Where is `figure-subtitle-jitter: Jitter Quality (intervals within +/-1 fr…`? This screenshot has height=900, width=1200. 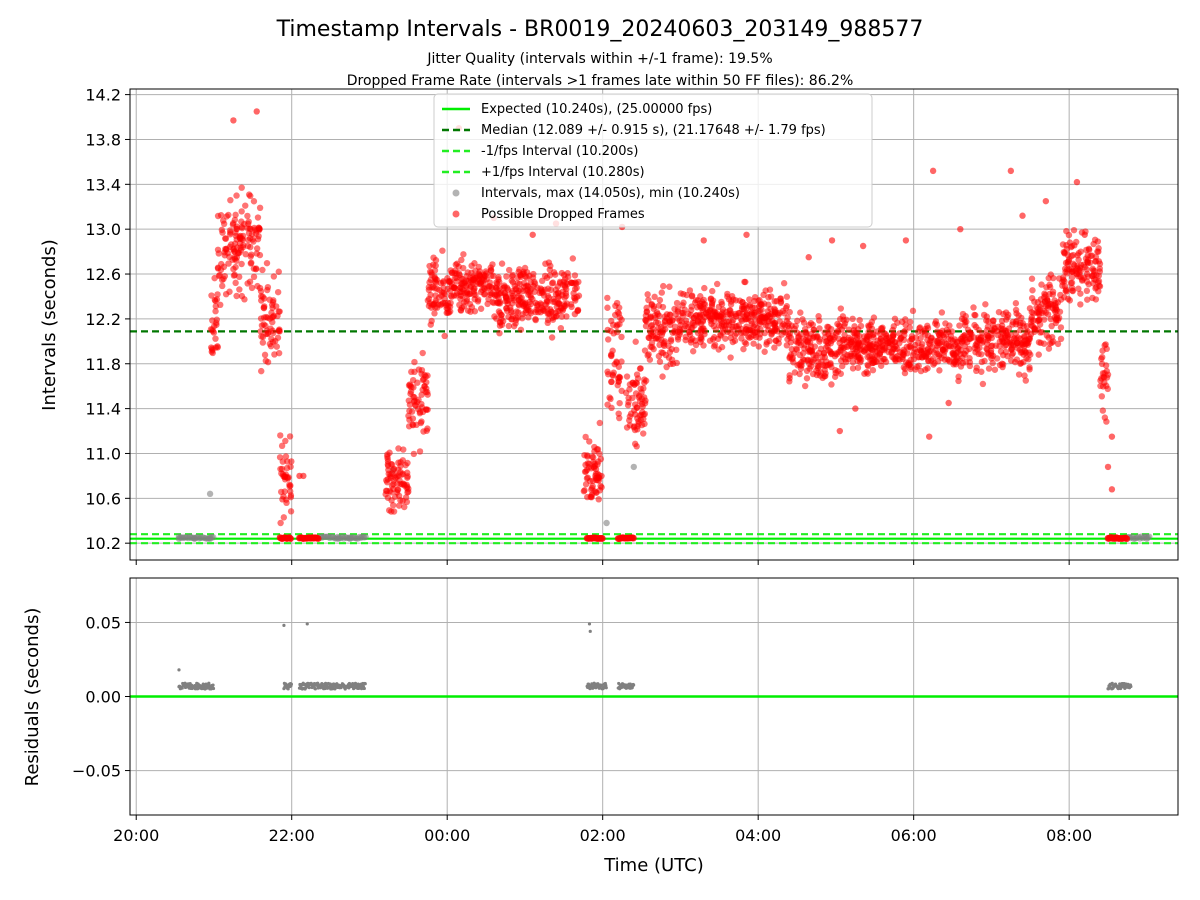
figure-subtitle-jitter: Jitter Quality (intervals within +/-1 fr… is located at coordinates (599, 59).